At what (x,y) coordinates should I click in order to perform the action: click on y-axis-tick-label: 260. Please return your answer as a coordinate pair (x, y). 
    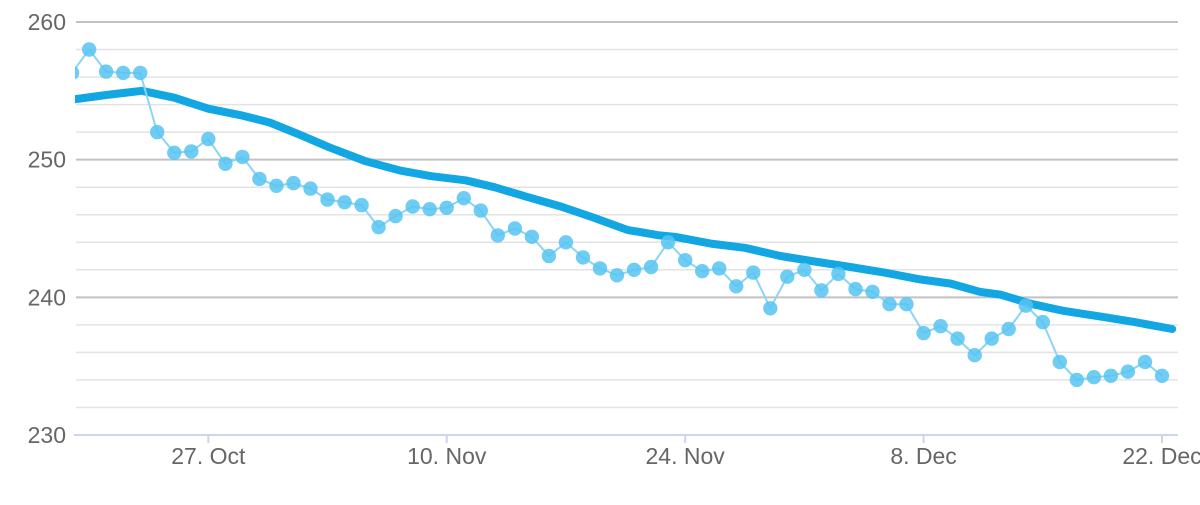
    Looking at the image, I should click on (47, 22).